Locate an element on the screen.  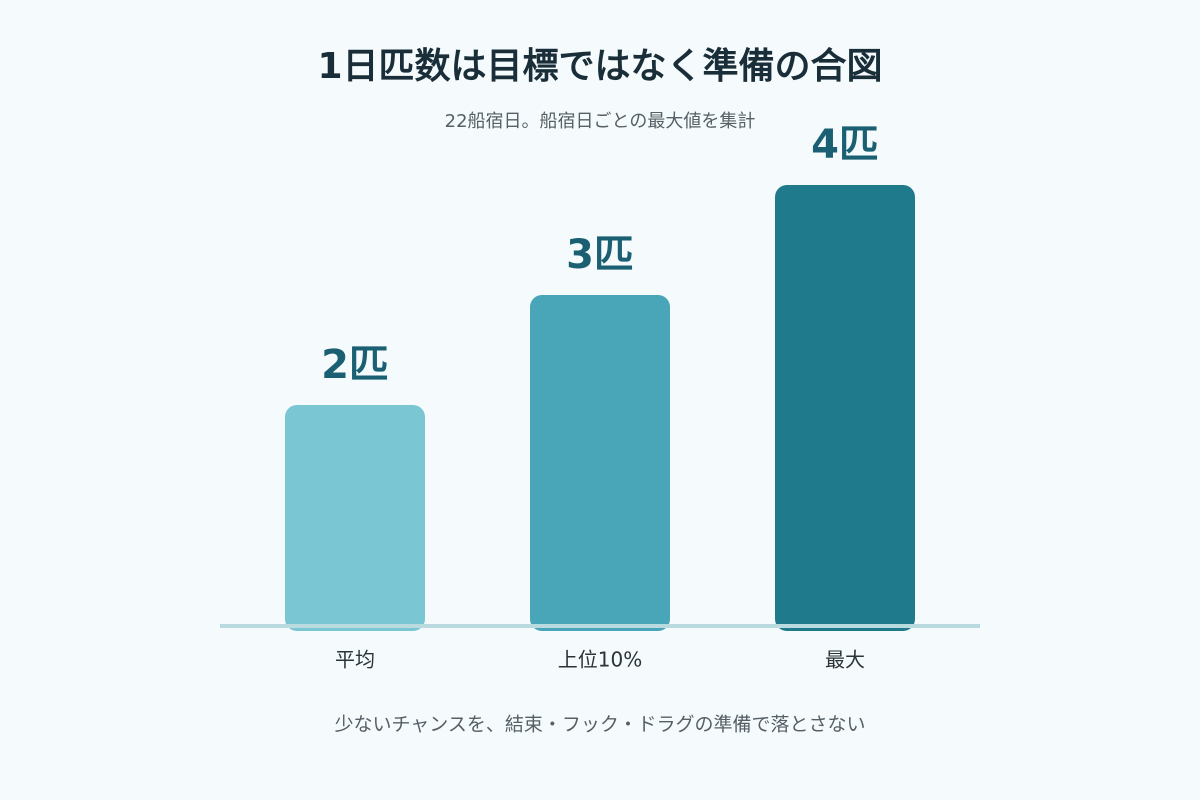
x-tick-label: 最大 is located at coordinates (845, 660).